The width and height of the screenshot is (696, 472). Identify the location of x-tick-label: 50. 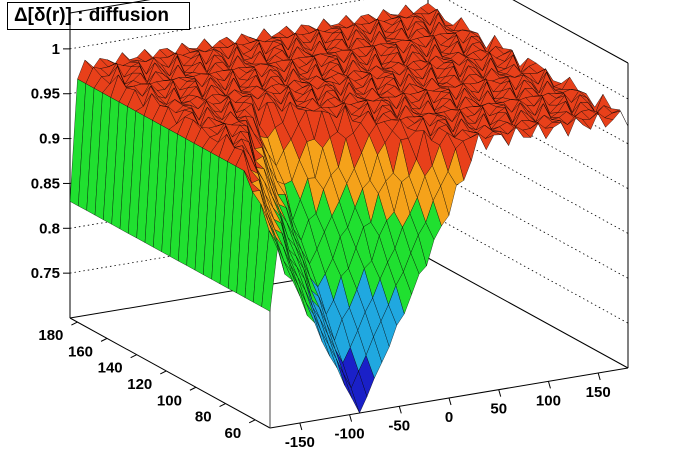
(498, 409).